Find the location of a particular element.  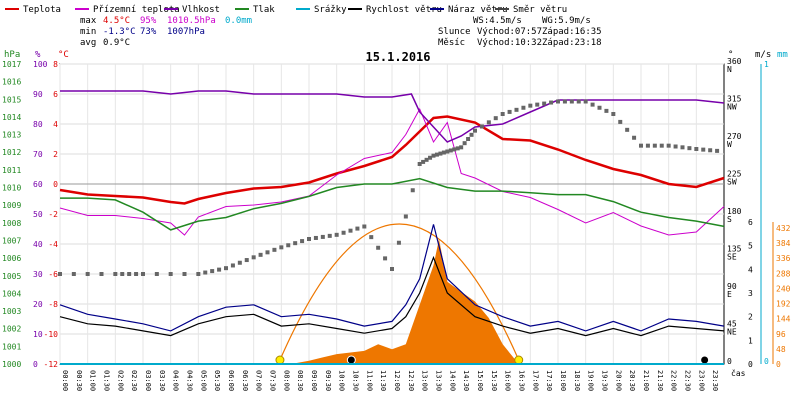

hpa-tick: 1010 is located at coordinates (11, 188).